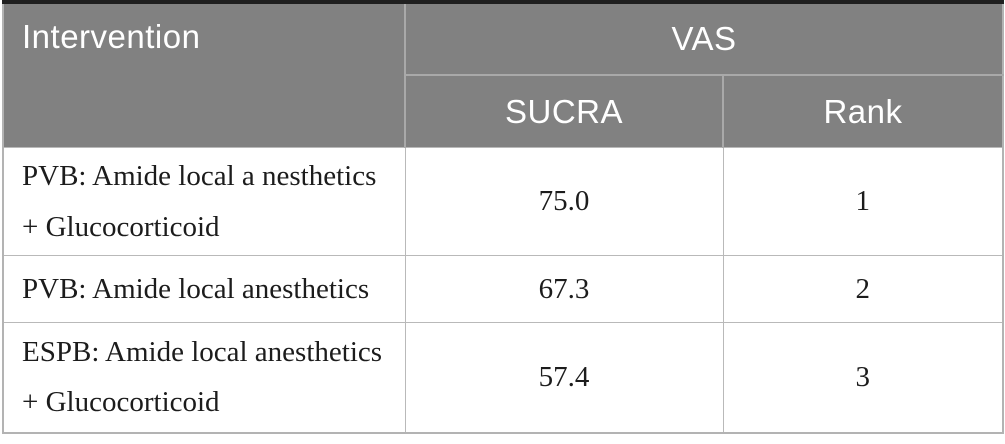  Describe the element at coordinates (863, 289) in the screenshot. I see `rank-value-cell: 2` at that location.